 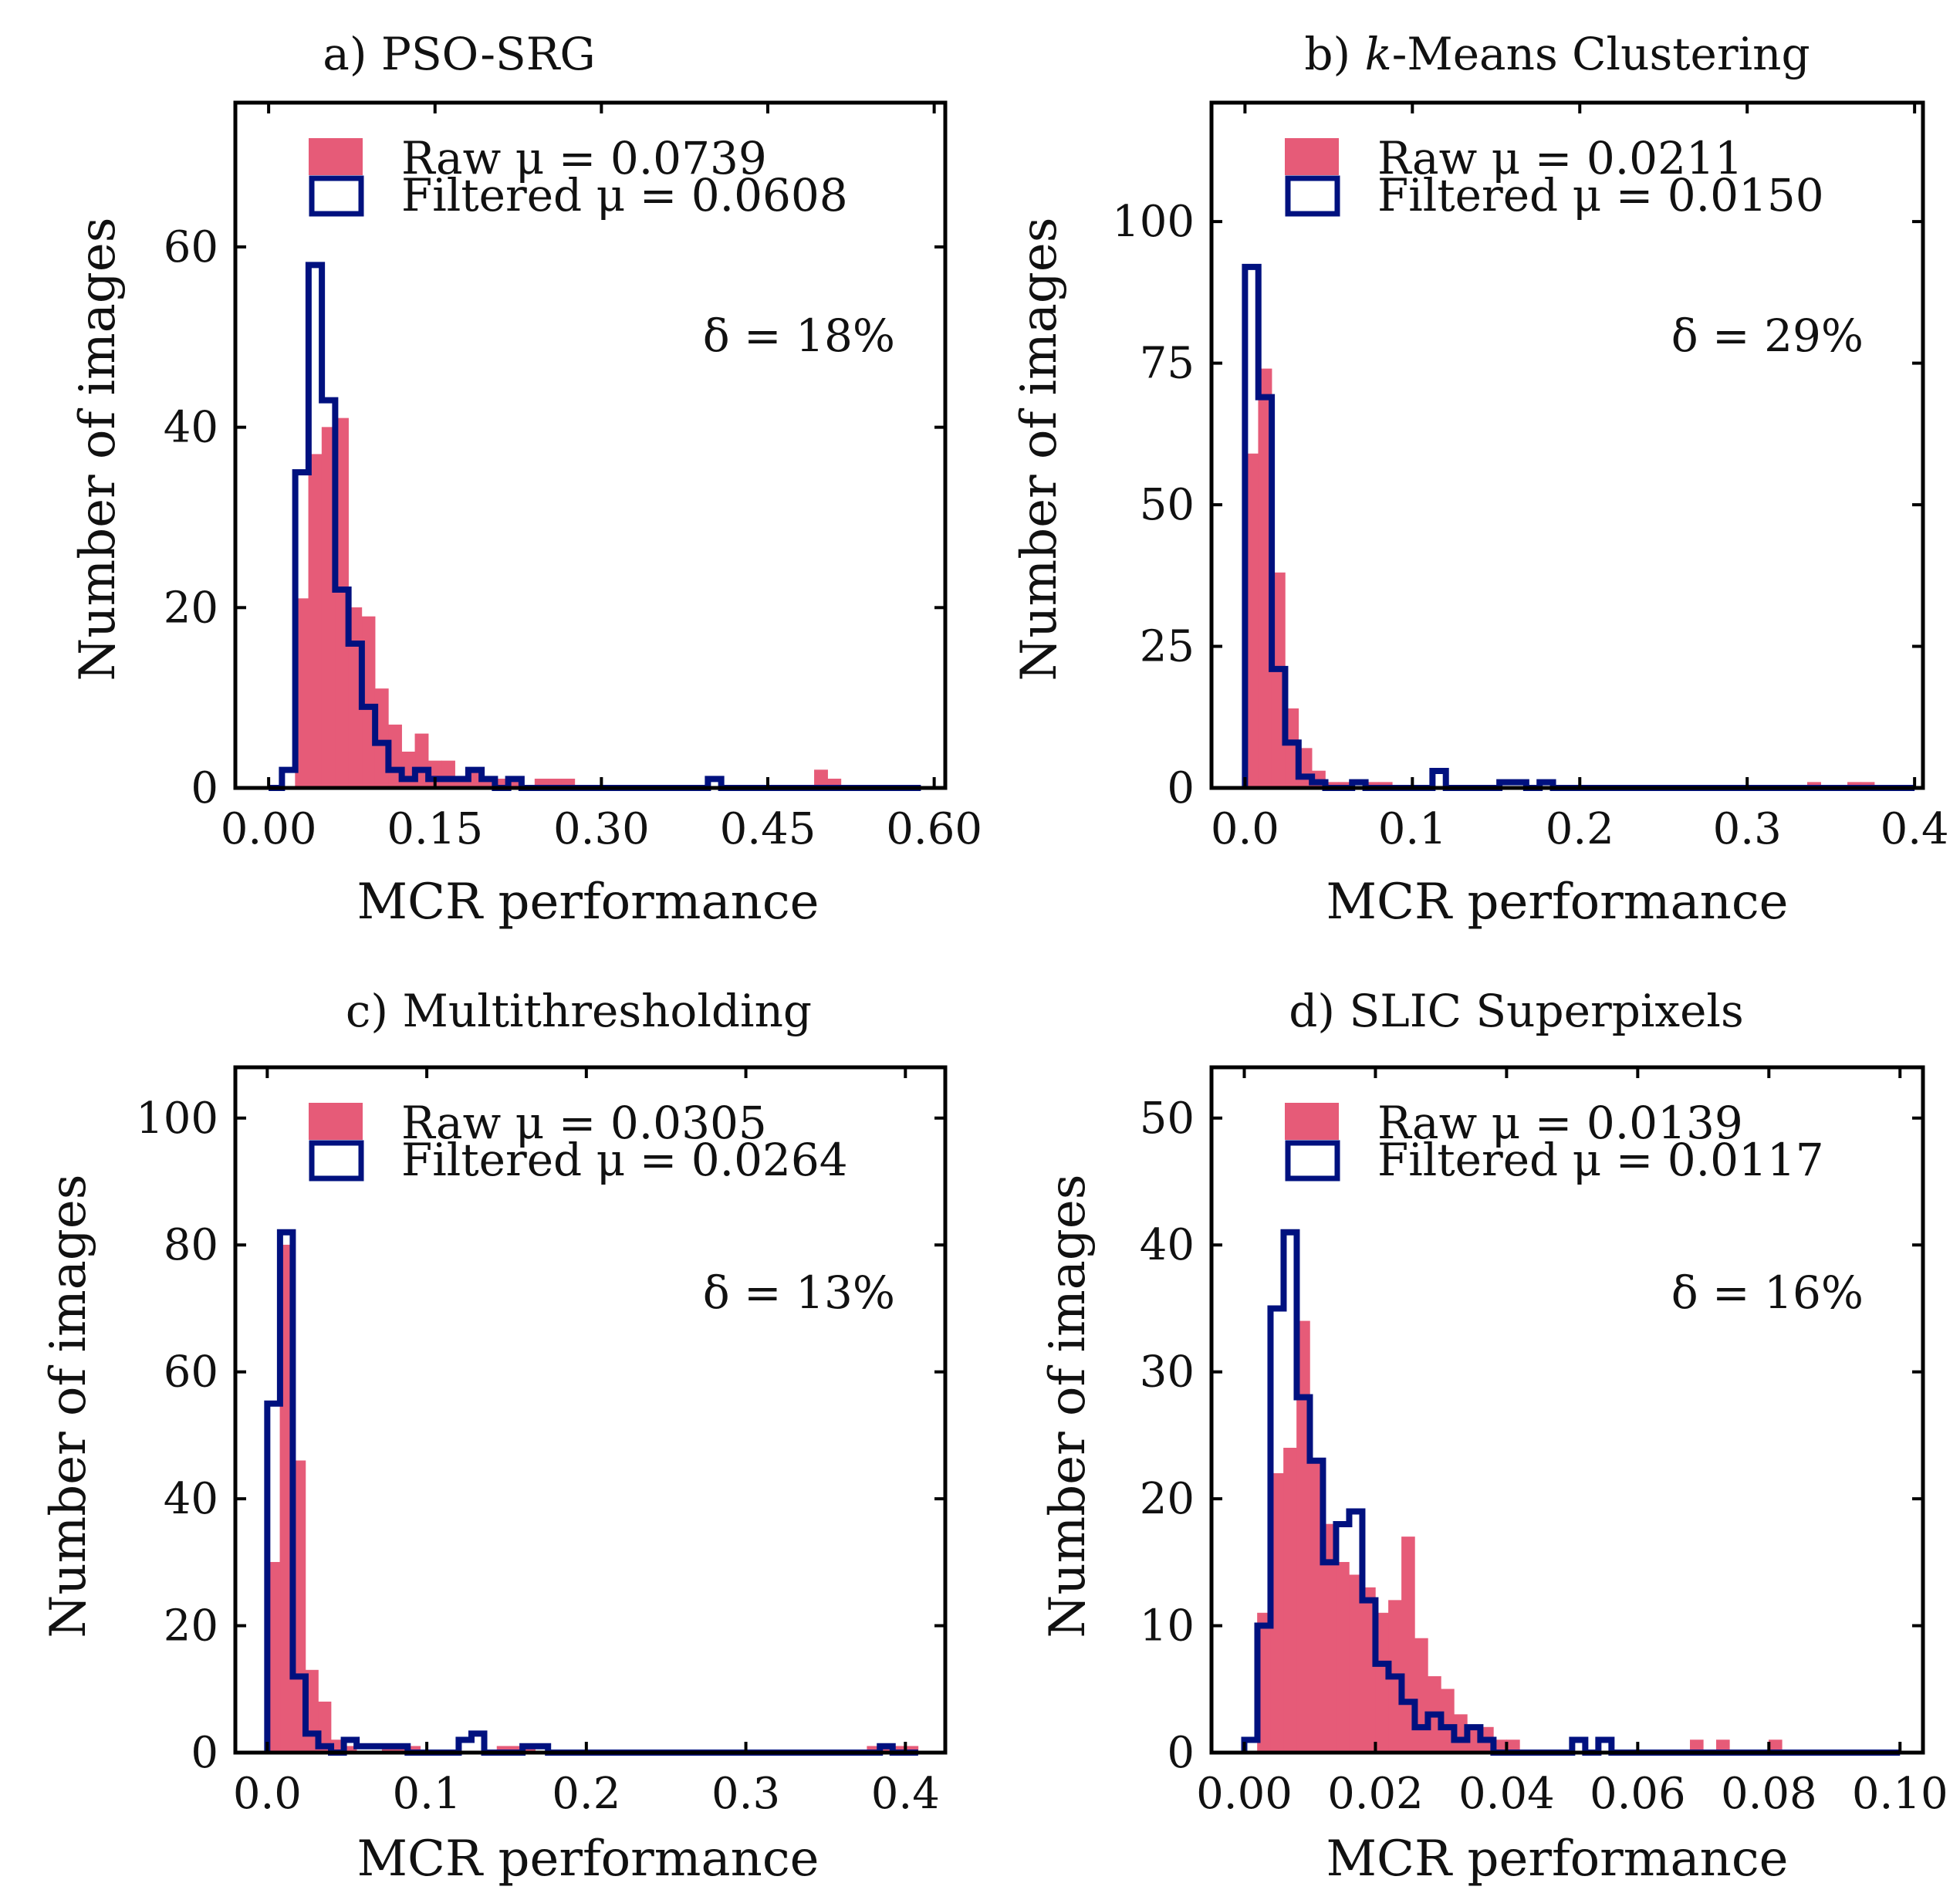 What do you see at coordinates (1767, 335) in the screenshot?
I see `delta-annotation: δ = 29%` at bounding box center [1767, 335].